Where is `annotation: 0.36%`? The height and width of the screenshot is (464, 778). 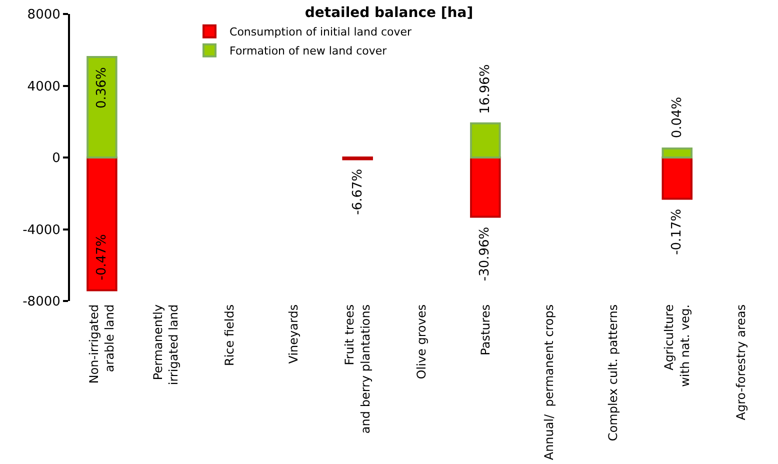 annotation: 0.36% is located at coordinates (102, 87).